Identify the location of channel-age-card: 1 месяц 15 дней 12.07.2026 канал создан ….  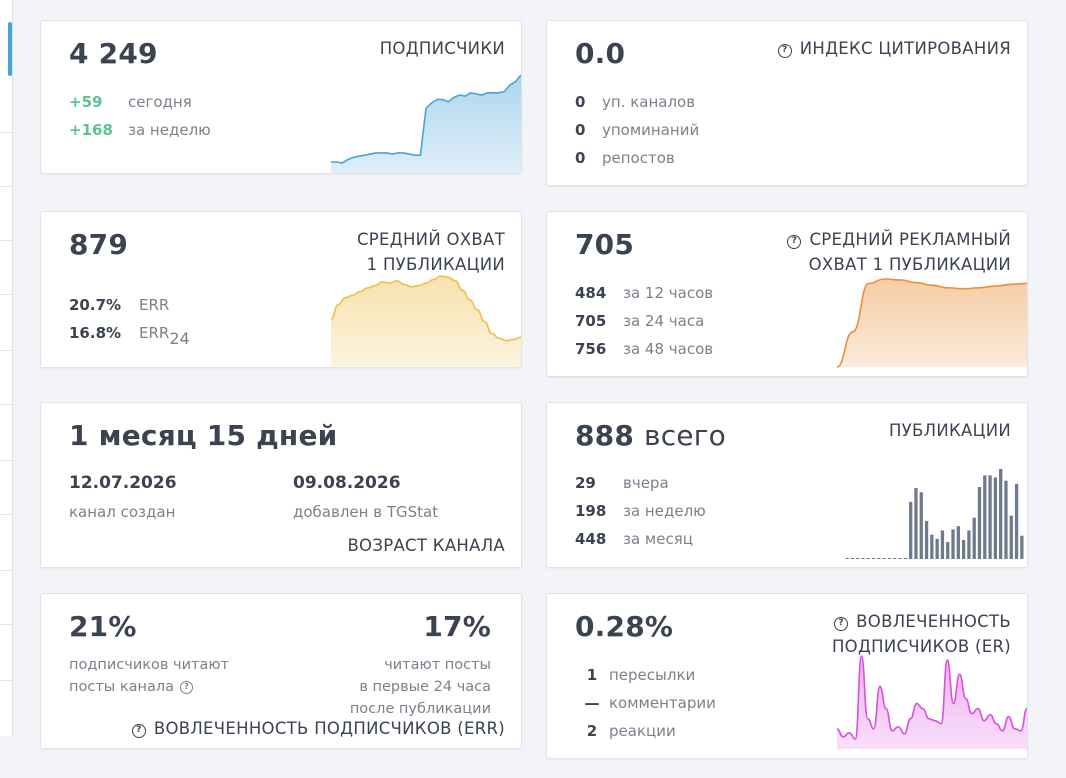
(281, 485).